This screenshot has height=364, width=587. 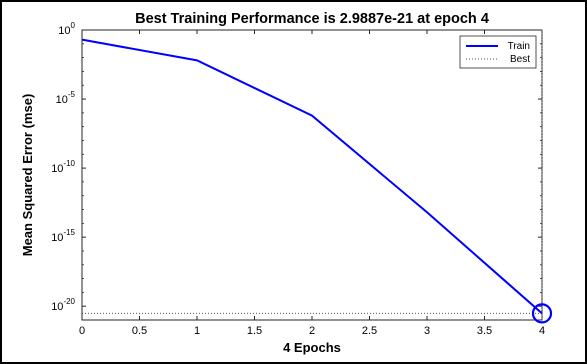 What do you see at coordinates (369, 331) in the screenshot?
I see `x-tick-label: 2.5` at bounding box center [369, 331].